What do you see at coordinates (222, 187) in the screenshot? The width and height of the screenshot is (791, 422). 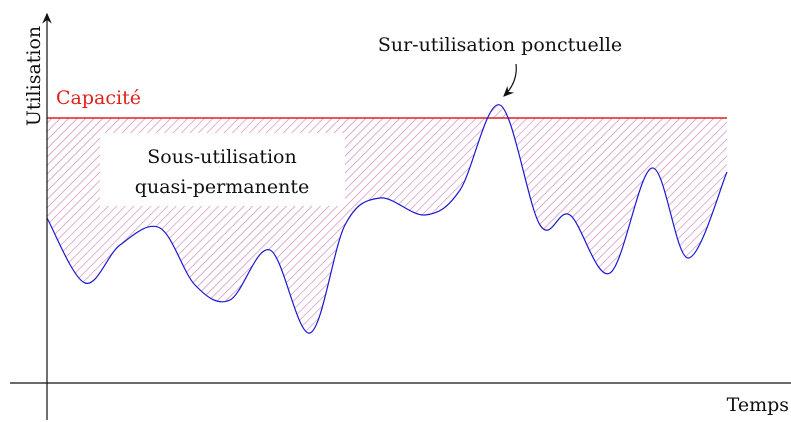 I see `under-label: quasi-permanente` at bounding box center [222, 187].